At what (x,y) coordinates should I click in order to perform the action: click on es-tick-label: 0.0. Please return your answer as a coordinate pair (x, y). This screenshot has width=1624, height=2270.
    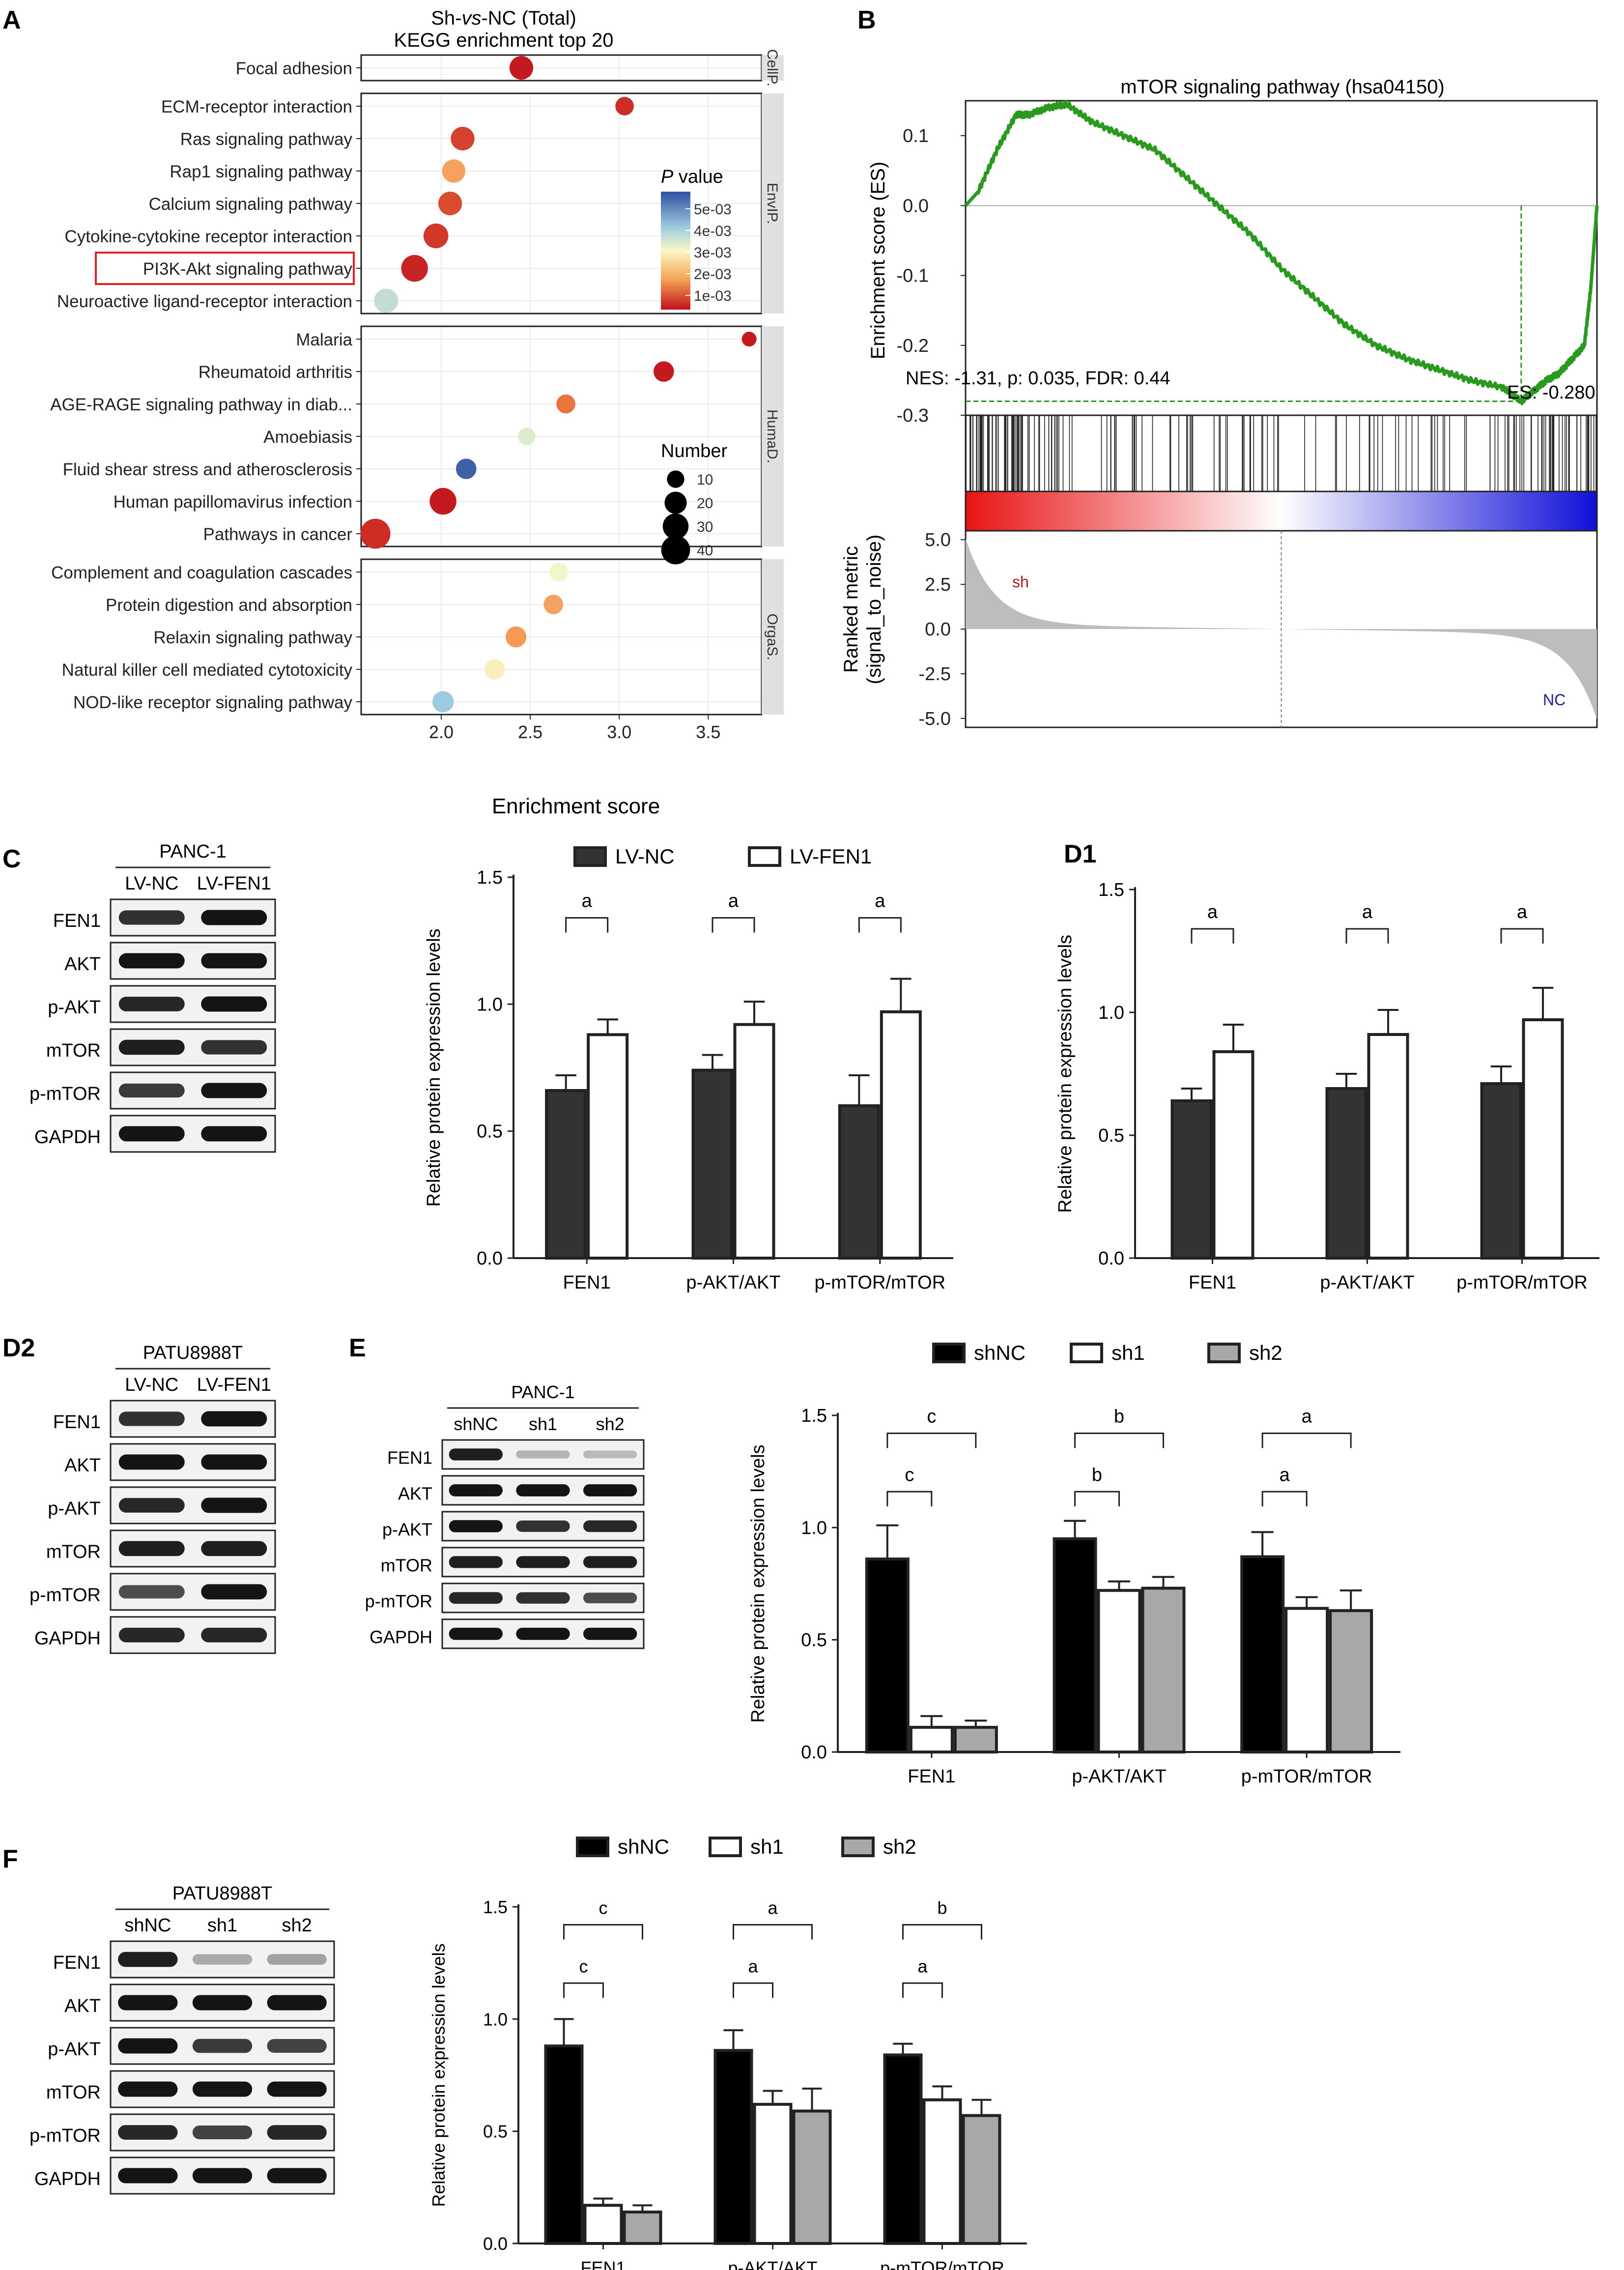
    Looking at the image, I should click on (916, 206).